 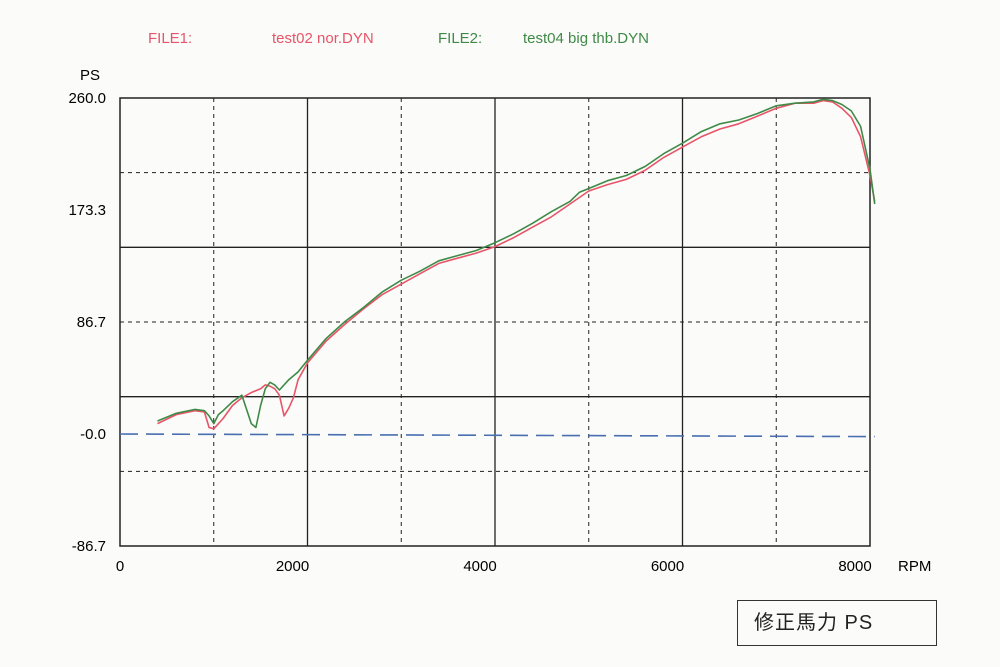 I want to click on x-tick-label: 6000, so click(x=667, y=566).